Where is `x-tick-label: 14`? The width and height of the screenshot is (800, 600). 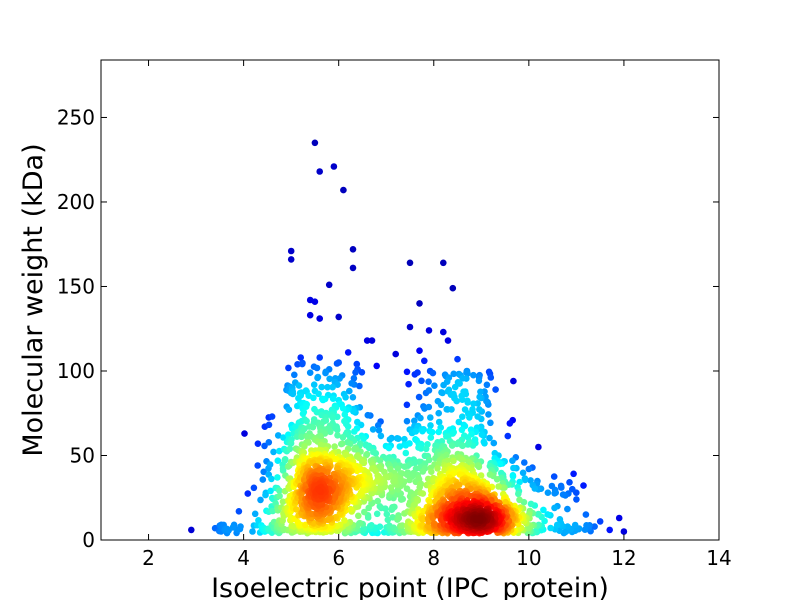
x-tick-label: 14 is located at coordinates (718, 558).